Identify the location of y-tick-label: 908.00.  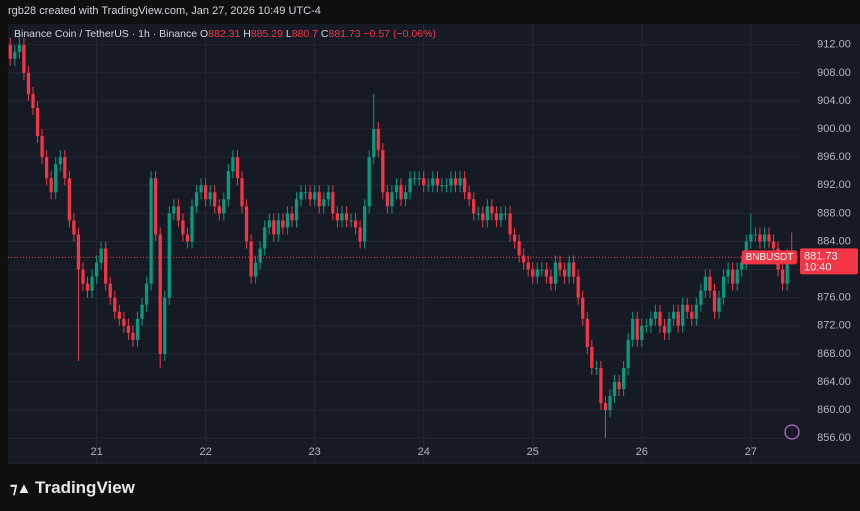
(834, 73).